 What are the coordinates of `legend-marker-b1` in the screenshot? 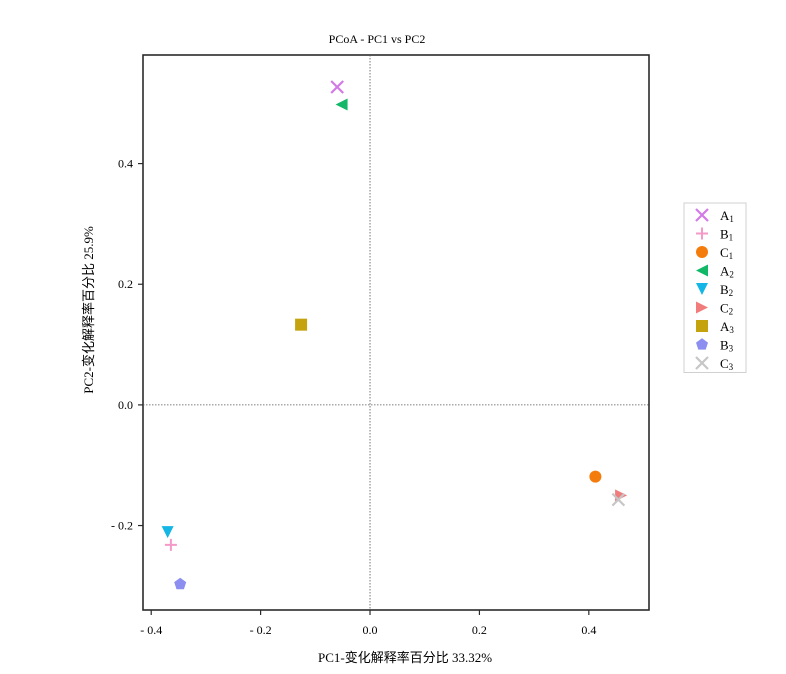 It's located at (702, 233).